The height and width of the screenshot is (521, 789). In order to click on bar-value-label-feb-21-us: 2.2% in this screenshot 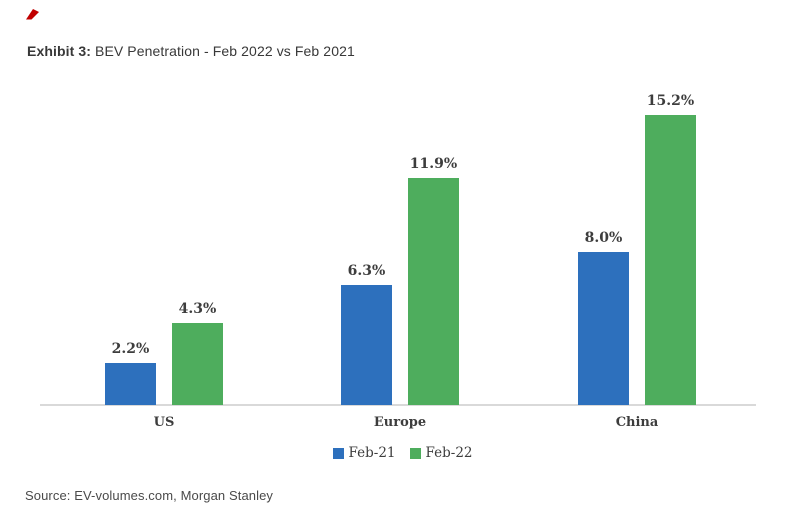, I will do `click(130, 349)`.